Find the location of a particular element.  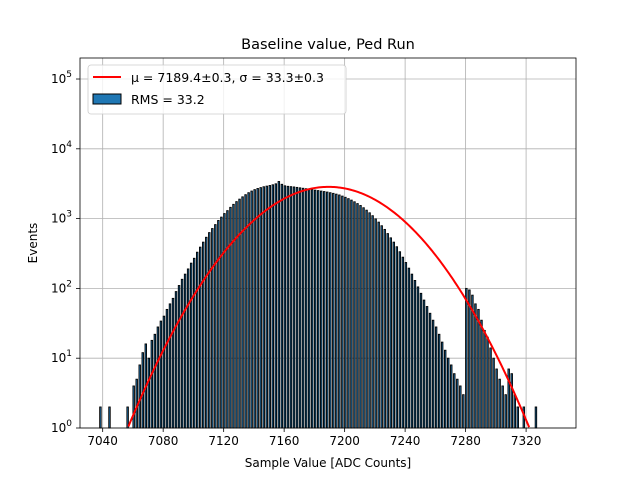

y-tick-label: 10⁵ is located at coordinates (61, 78).